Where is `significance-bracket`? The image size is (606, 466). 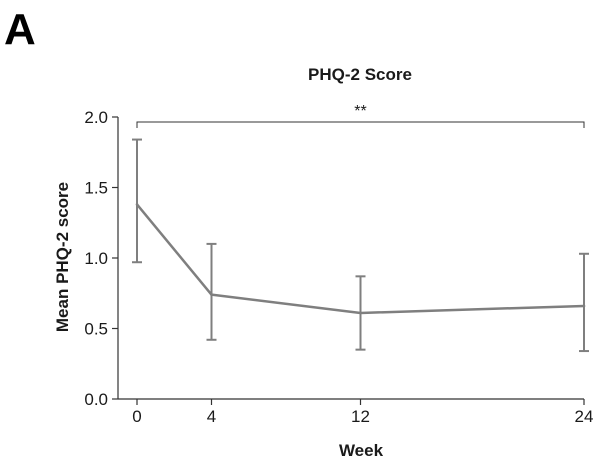 significance-bracket is located at coordinates (360, 124).